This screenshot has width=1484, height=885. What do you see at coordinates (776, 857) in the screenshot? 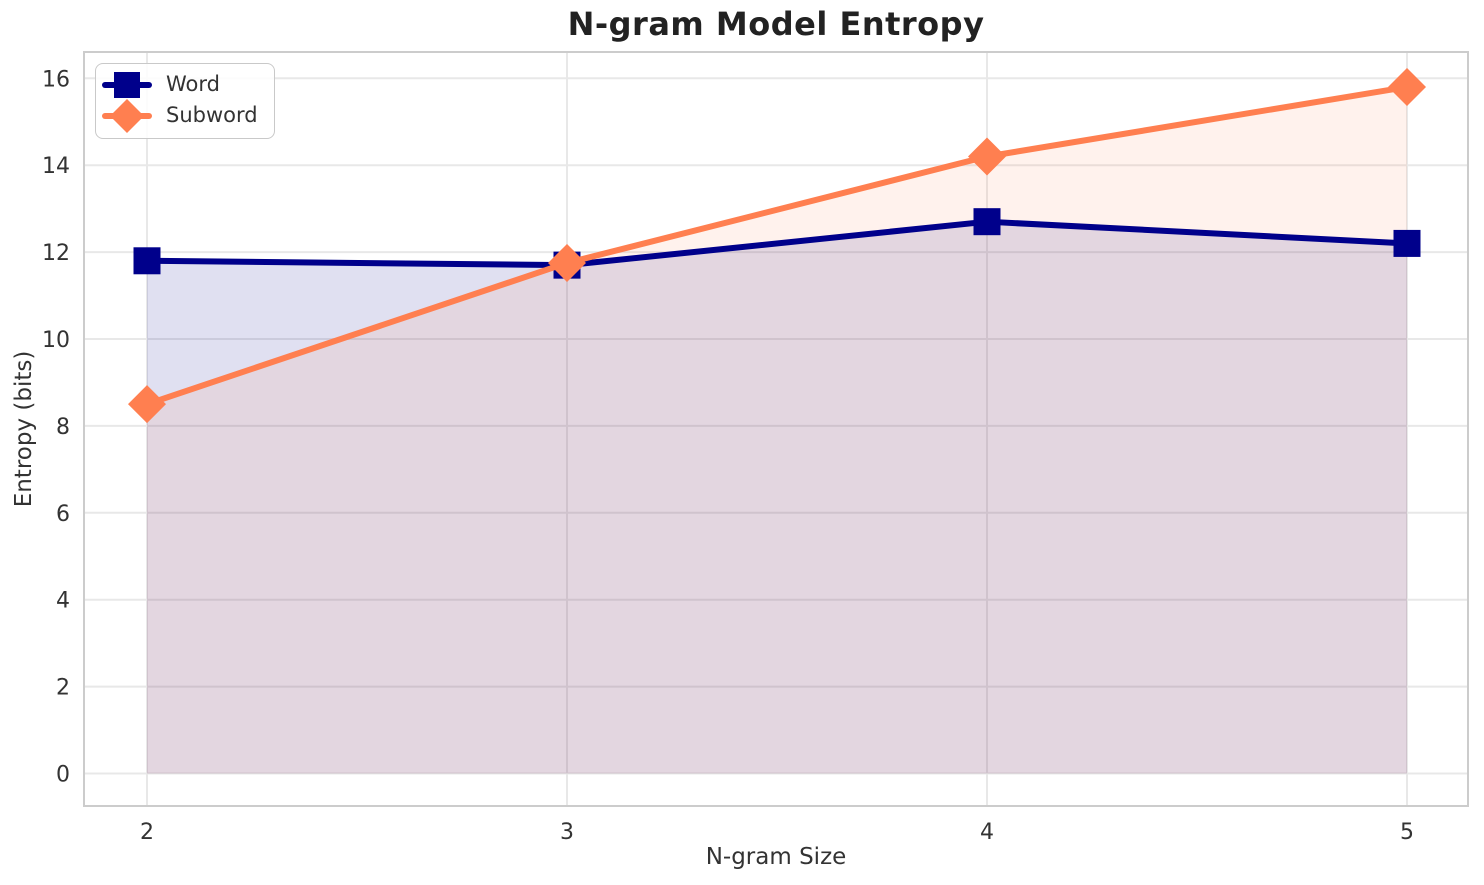
I see `x-axis-label: N-gram Size` at bounding box center [776, 857].